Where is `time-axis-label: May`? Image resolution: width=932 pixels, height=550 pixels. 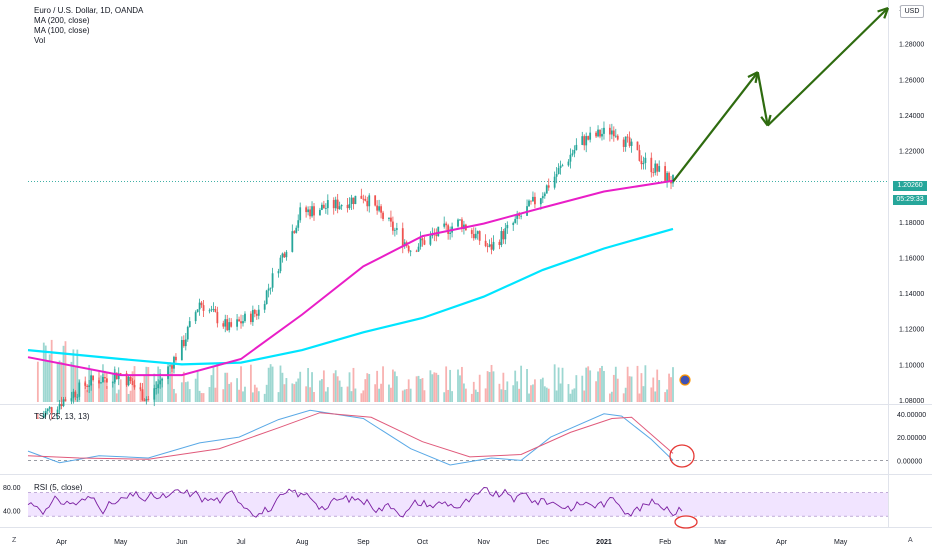 time-axis-label: May is located at coordinates (121, 542).